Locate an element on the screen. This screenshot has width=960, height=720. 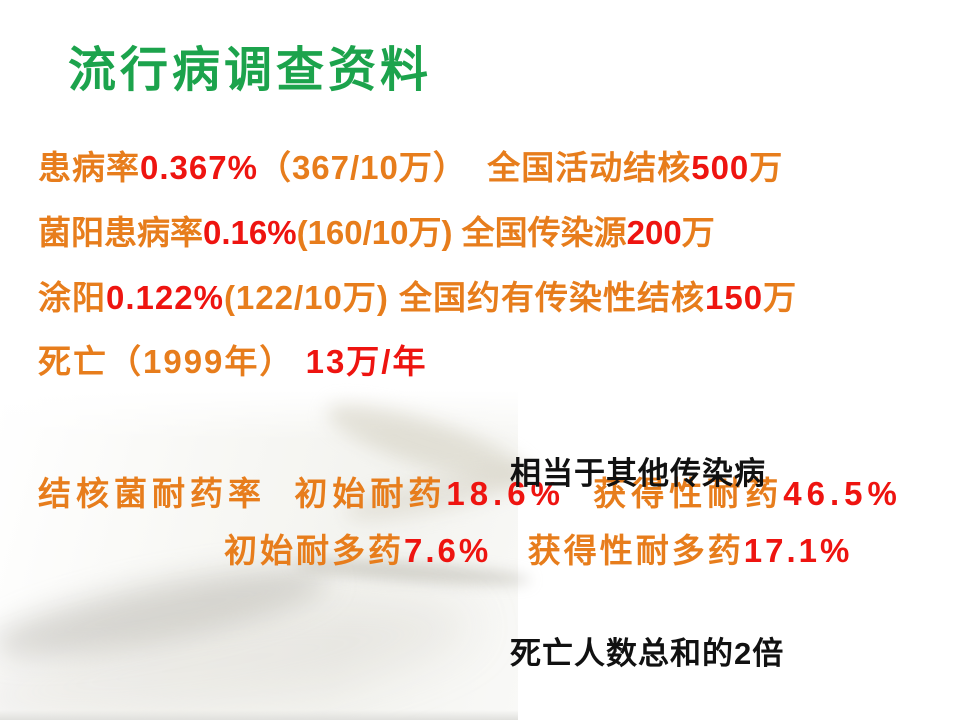
stat-segment-red: 46.5% is located at coordinates (842, 493).